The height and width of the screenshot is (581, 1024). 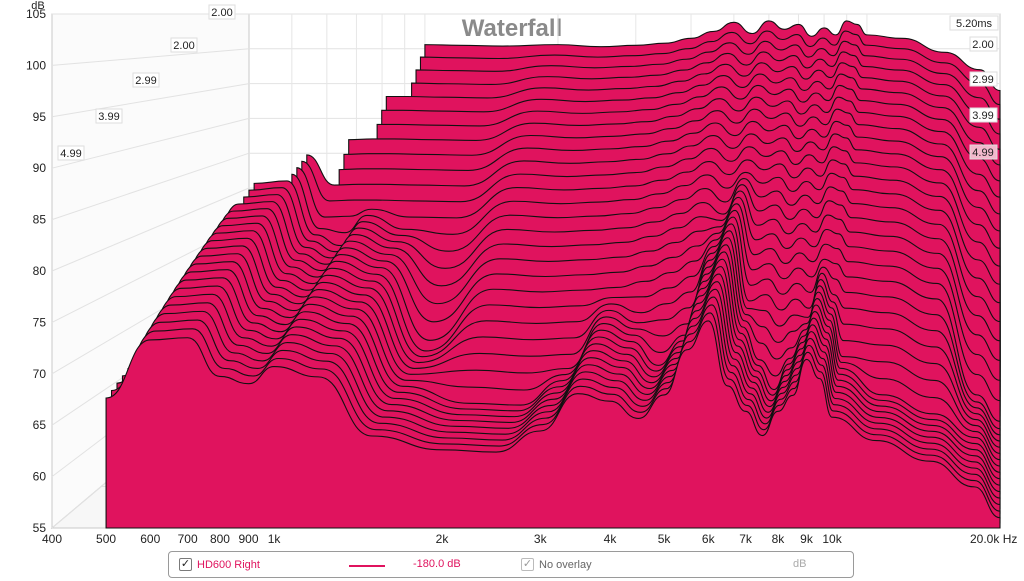 What do you see at coordinates (248, 539) in the screenshot?
I see `x-tick-label: 900` at bounding box center [248, 539].